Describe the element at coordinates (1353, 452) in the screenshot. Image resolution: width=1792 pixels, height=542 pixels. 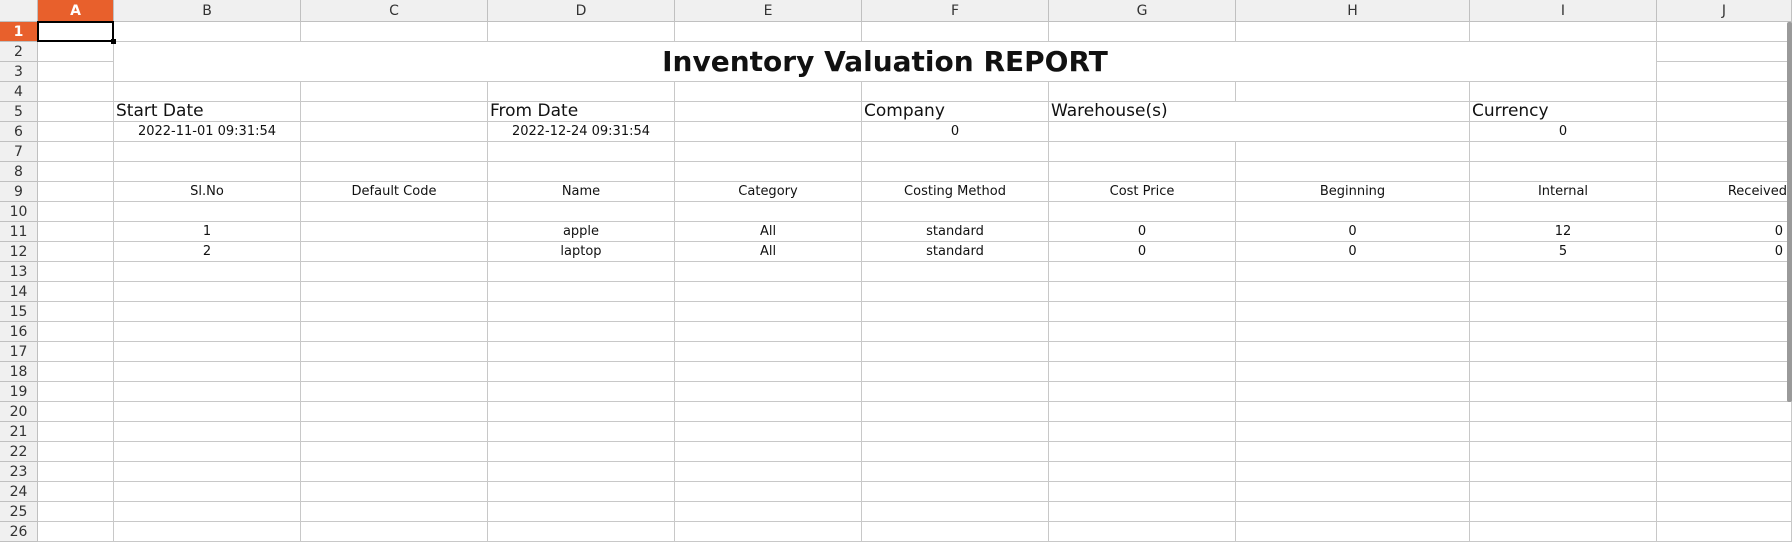
I see `cell-h22` at that location.